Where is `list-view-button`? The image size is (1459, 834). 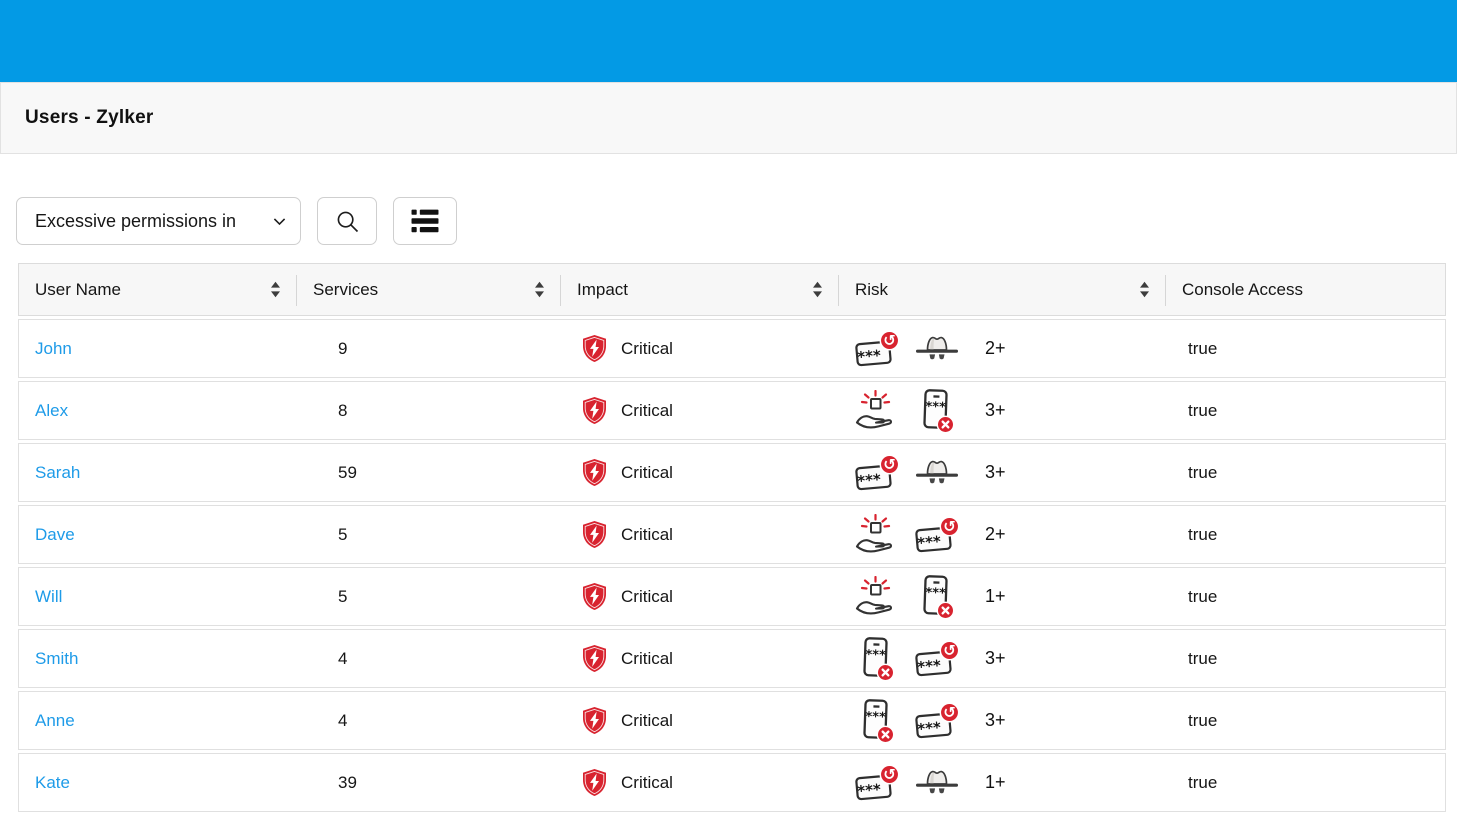 list-view-button is located at coordinates (425, 221).